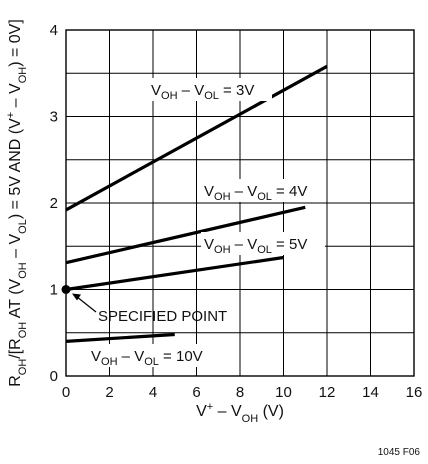 The width and height of the screenshot is (428, 464). Describe the element at coordinates (54, 290) in the screenshot. I see `y-tick-label: 1` at that location.